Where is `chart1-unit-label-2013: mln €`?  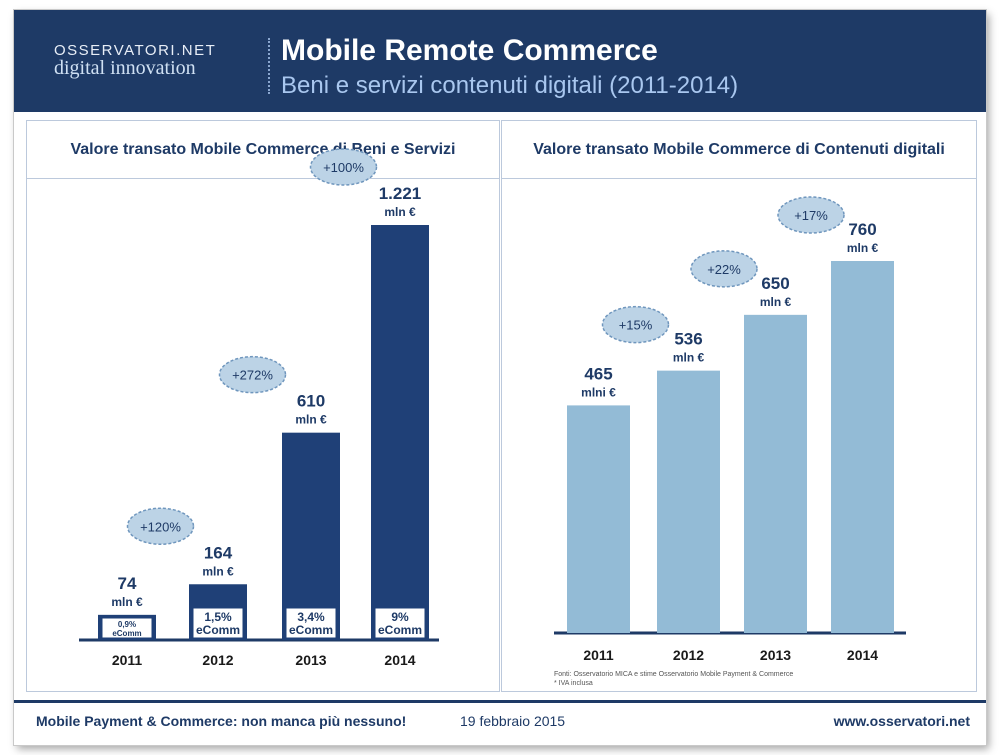
chart1-unit-label-2013: mln € is located at coordinates (776, 302).